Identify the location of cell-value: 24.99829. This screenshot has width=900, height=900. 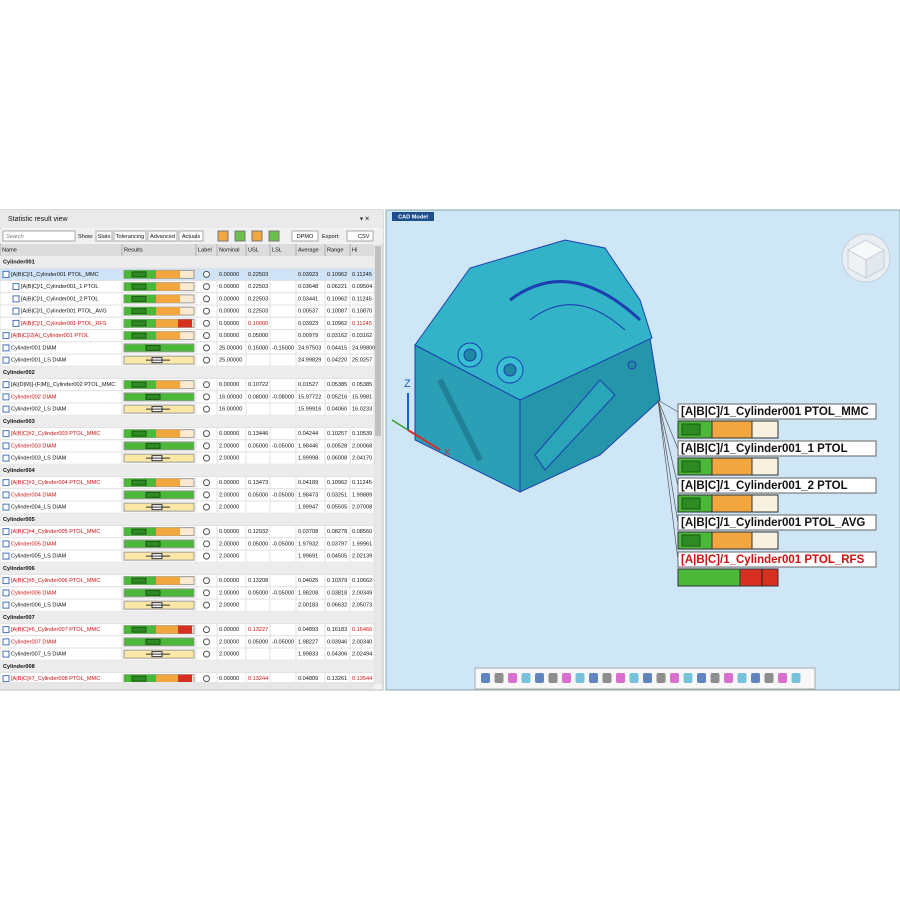
(309, 361).